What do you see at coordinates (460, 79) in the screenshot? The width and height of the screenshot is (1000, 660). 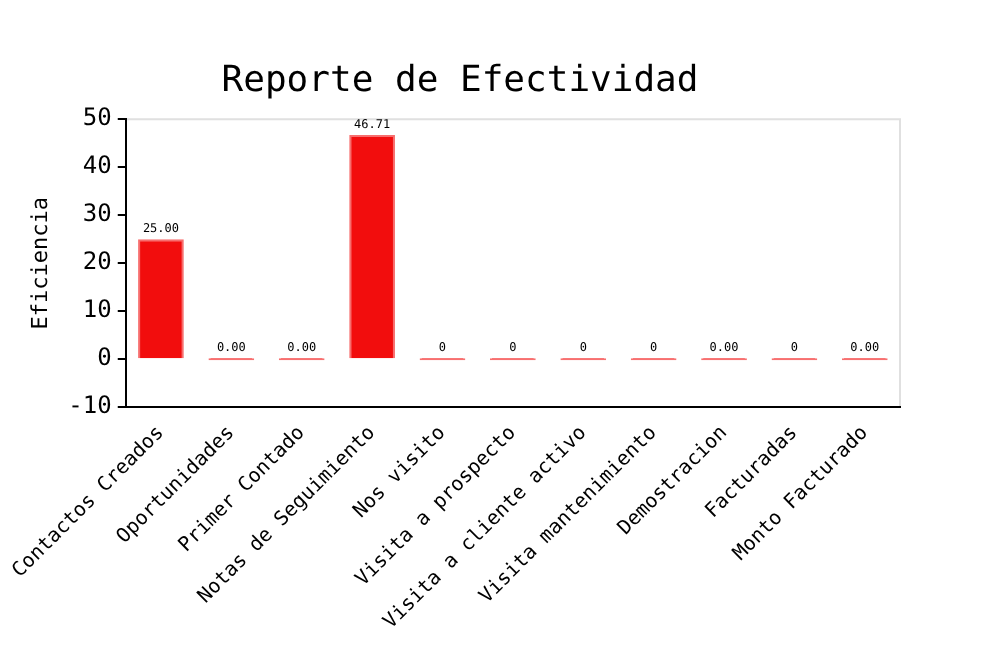 I see `chart-title: Reporte de Efectividad` at bounding box center [460, 79].